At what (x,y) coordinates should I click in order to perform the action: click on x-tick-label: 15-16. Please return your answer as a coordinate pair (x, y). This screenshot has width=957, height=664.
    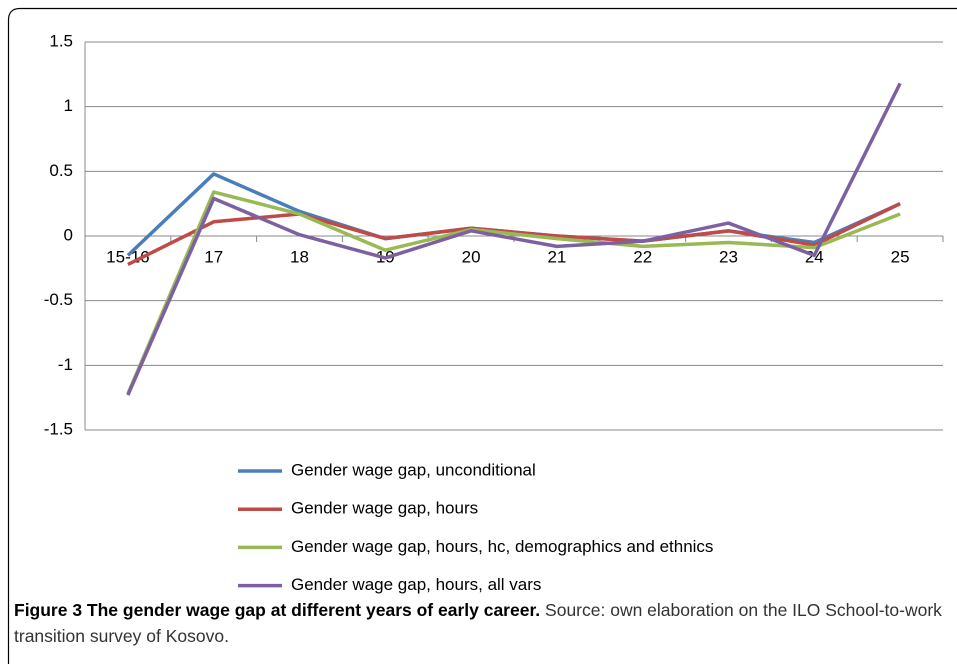
    Looking at the image, I should click on (127, 256).